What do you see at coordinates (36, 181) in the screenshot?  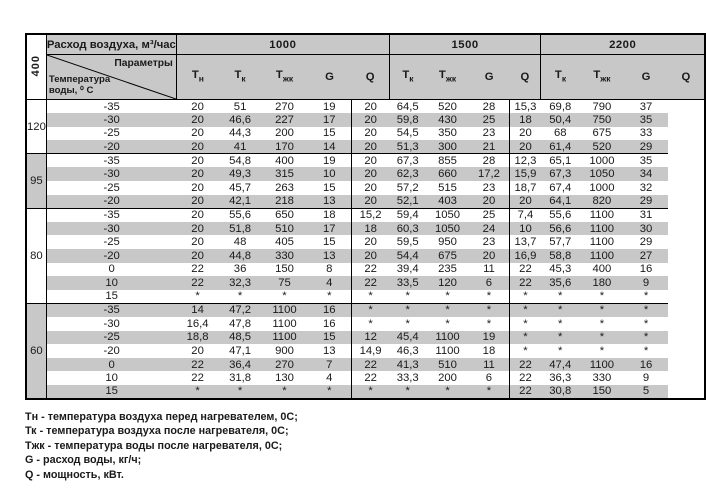 I see `water-temp-group-95: 95` at bounding box center [36, 181].